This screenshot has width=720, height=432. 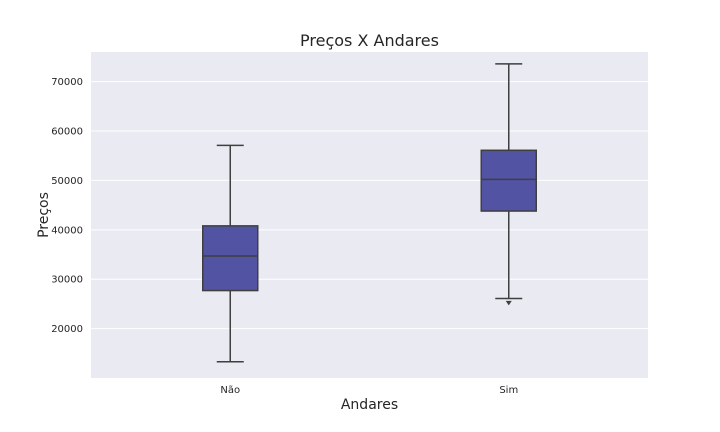 What do you see at coordinates (67, 206) in the screenshot?
I see `y-tick-labels: 20000 30000 40000 50000 60000 70000` at bounding box center [67, 206].